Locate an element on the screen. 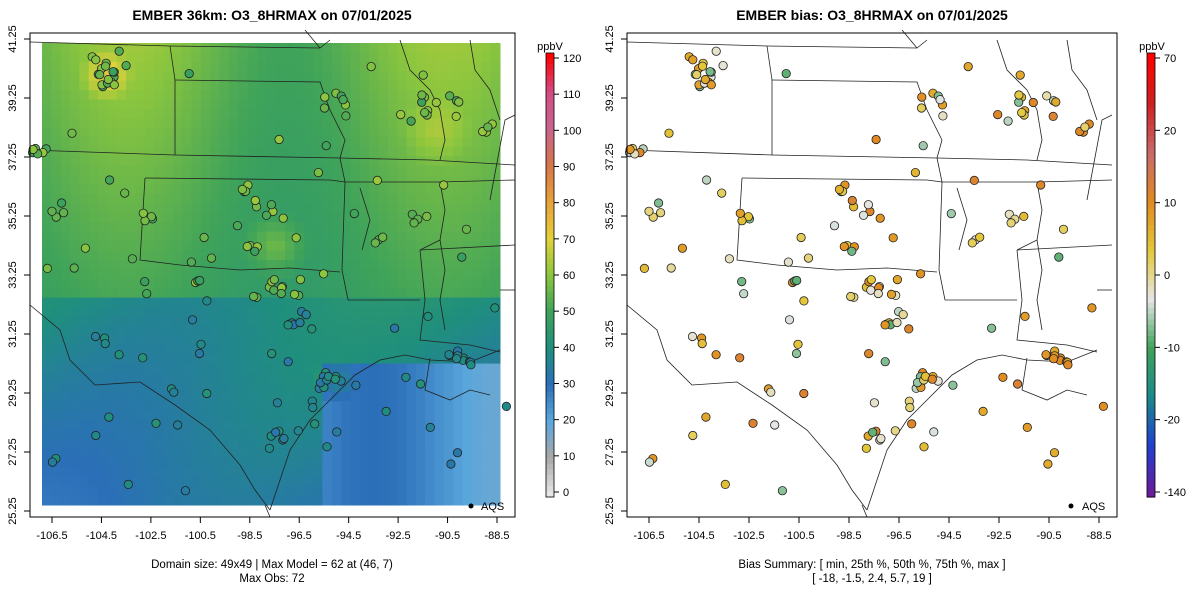 This screenshot has height=600, width=1200. x-tick-label: -94.5 is located at coordinates (348, 536).